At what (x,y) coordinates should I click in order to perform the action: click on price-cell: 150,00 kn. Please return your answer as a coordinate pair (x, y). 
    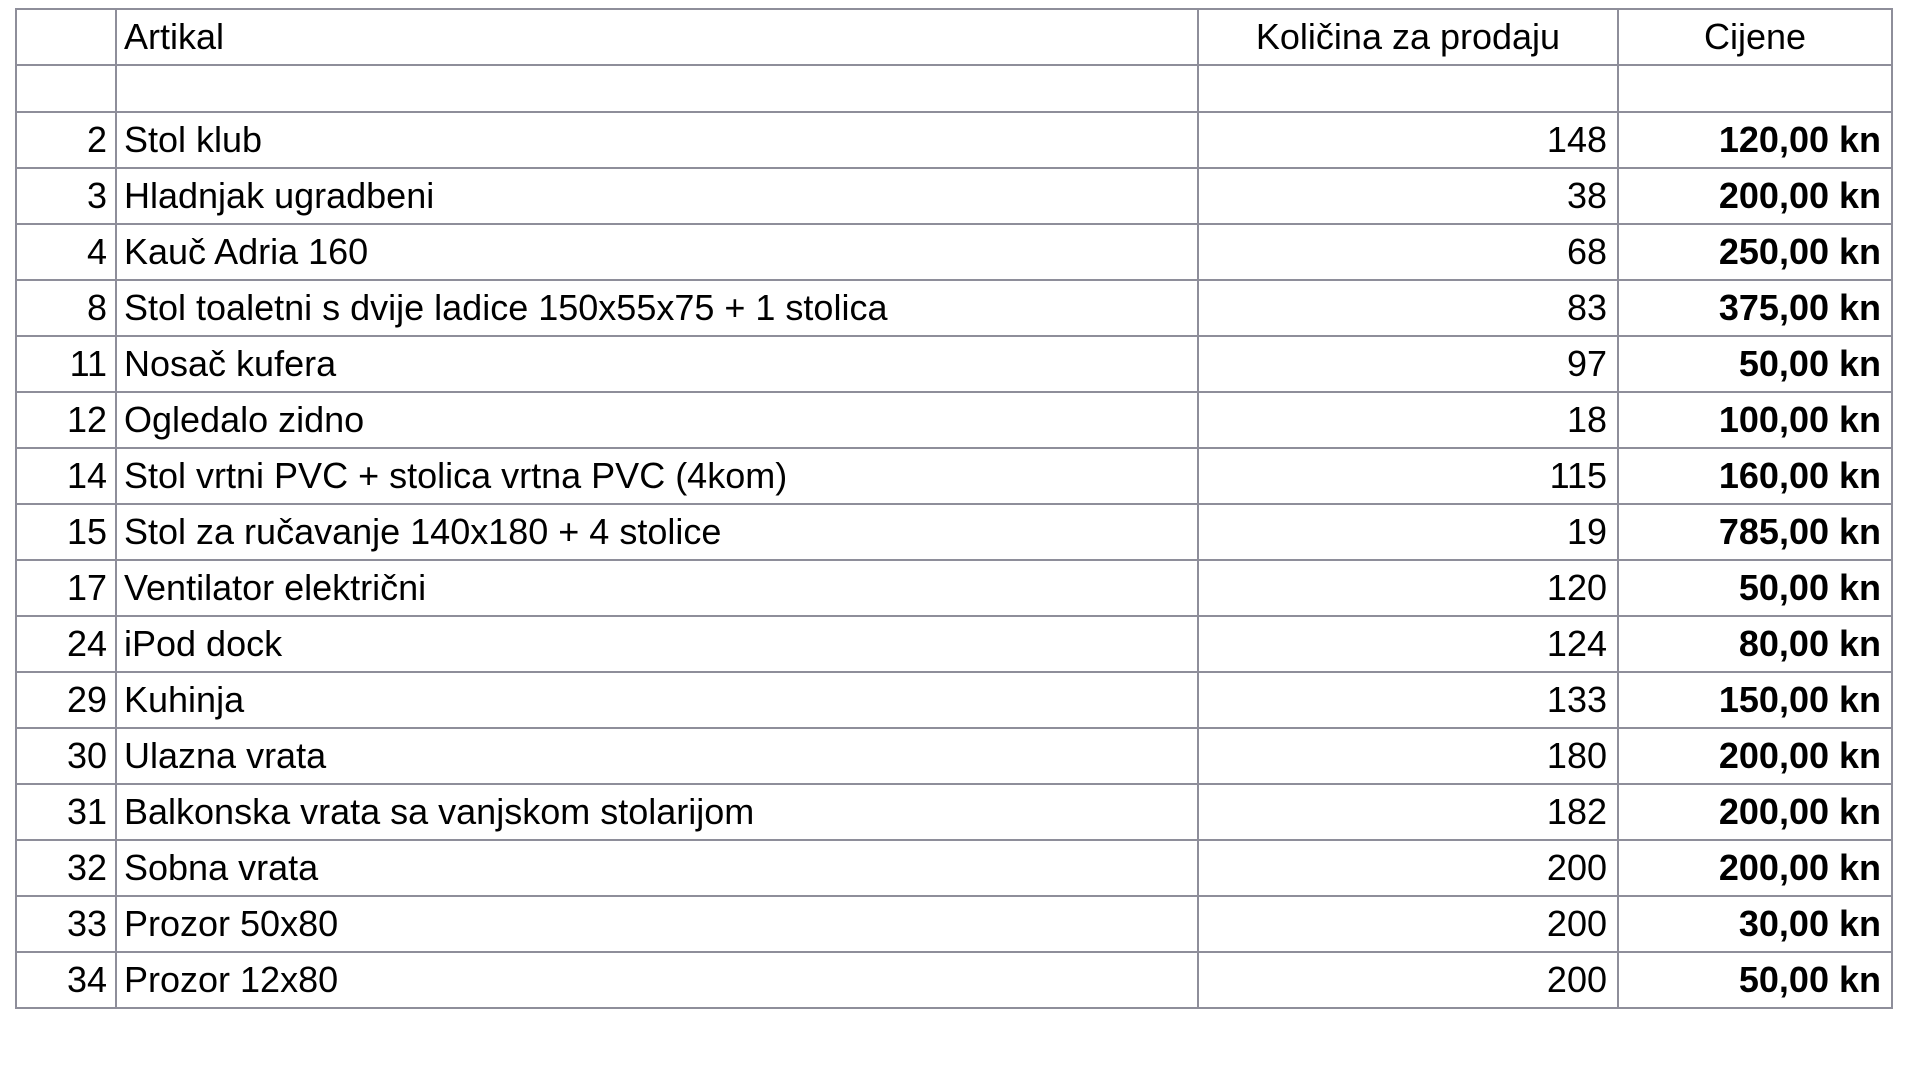
    Looking at the image, I should click on (1755, 700).